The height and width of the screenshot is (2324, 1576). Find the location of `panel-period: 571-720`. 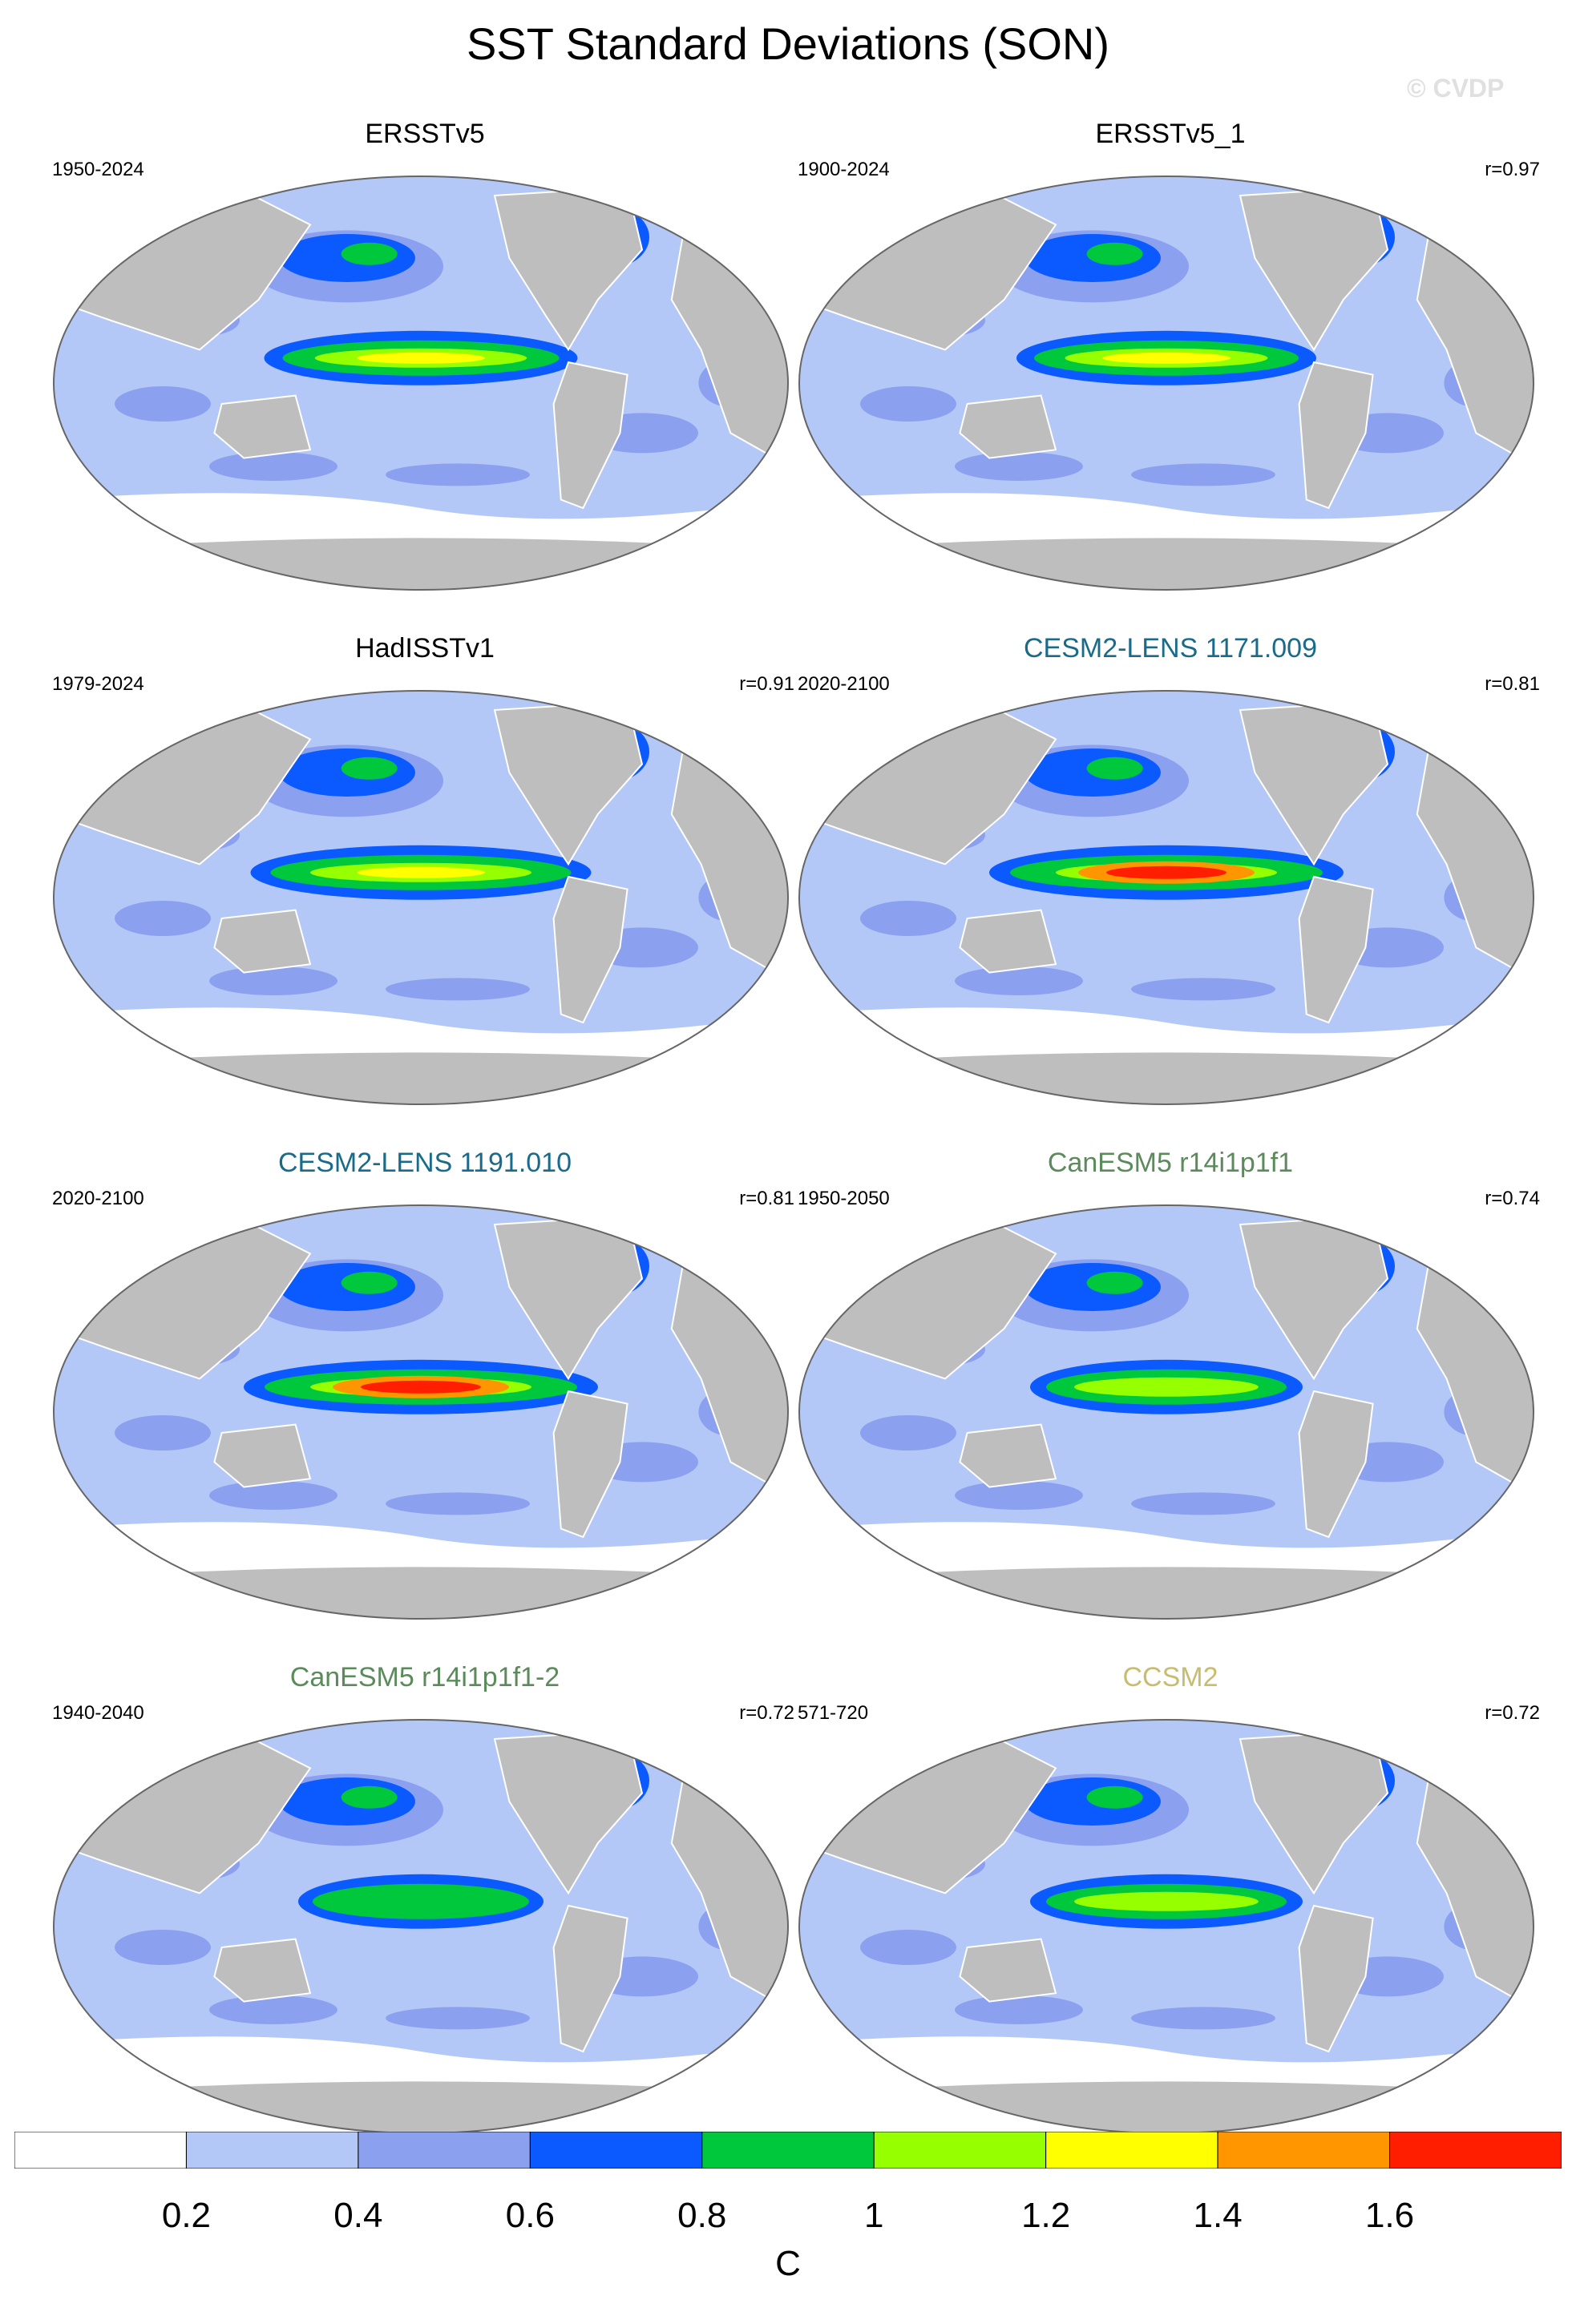

panel-period: 571-720 is located at coordinates (833, 1713).